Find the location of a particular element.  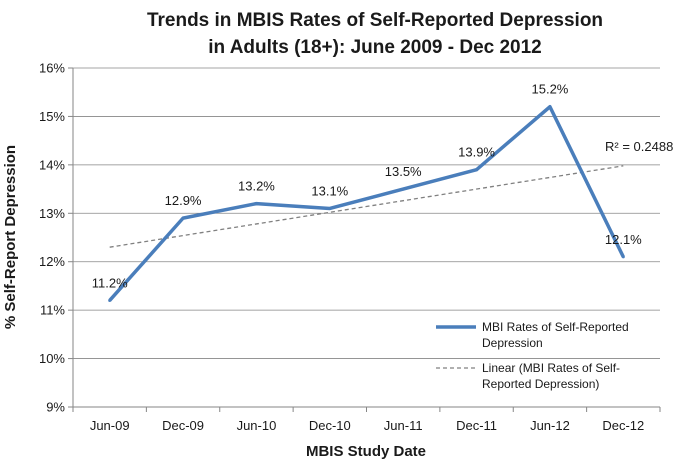

linear-trendline is located at coordinates (366, 206).